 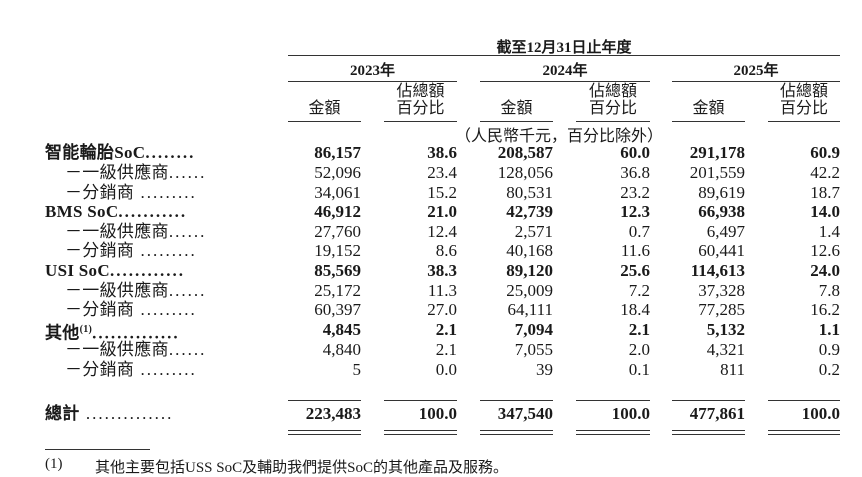 I want to click on percent-header-line2: 百分比, so click(x=612, y=108).